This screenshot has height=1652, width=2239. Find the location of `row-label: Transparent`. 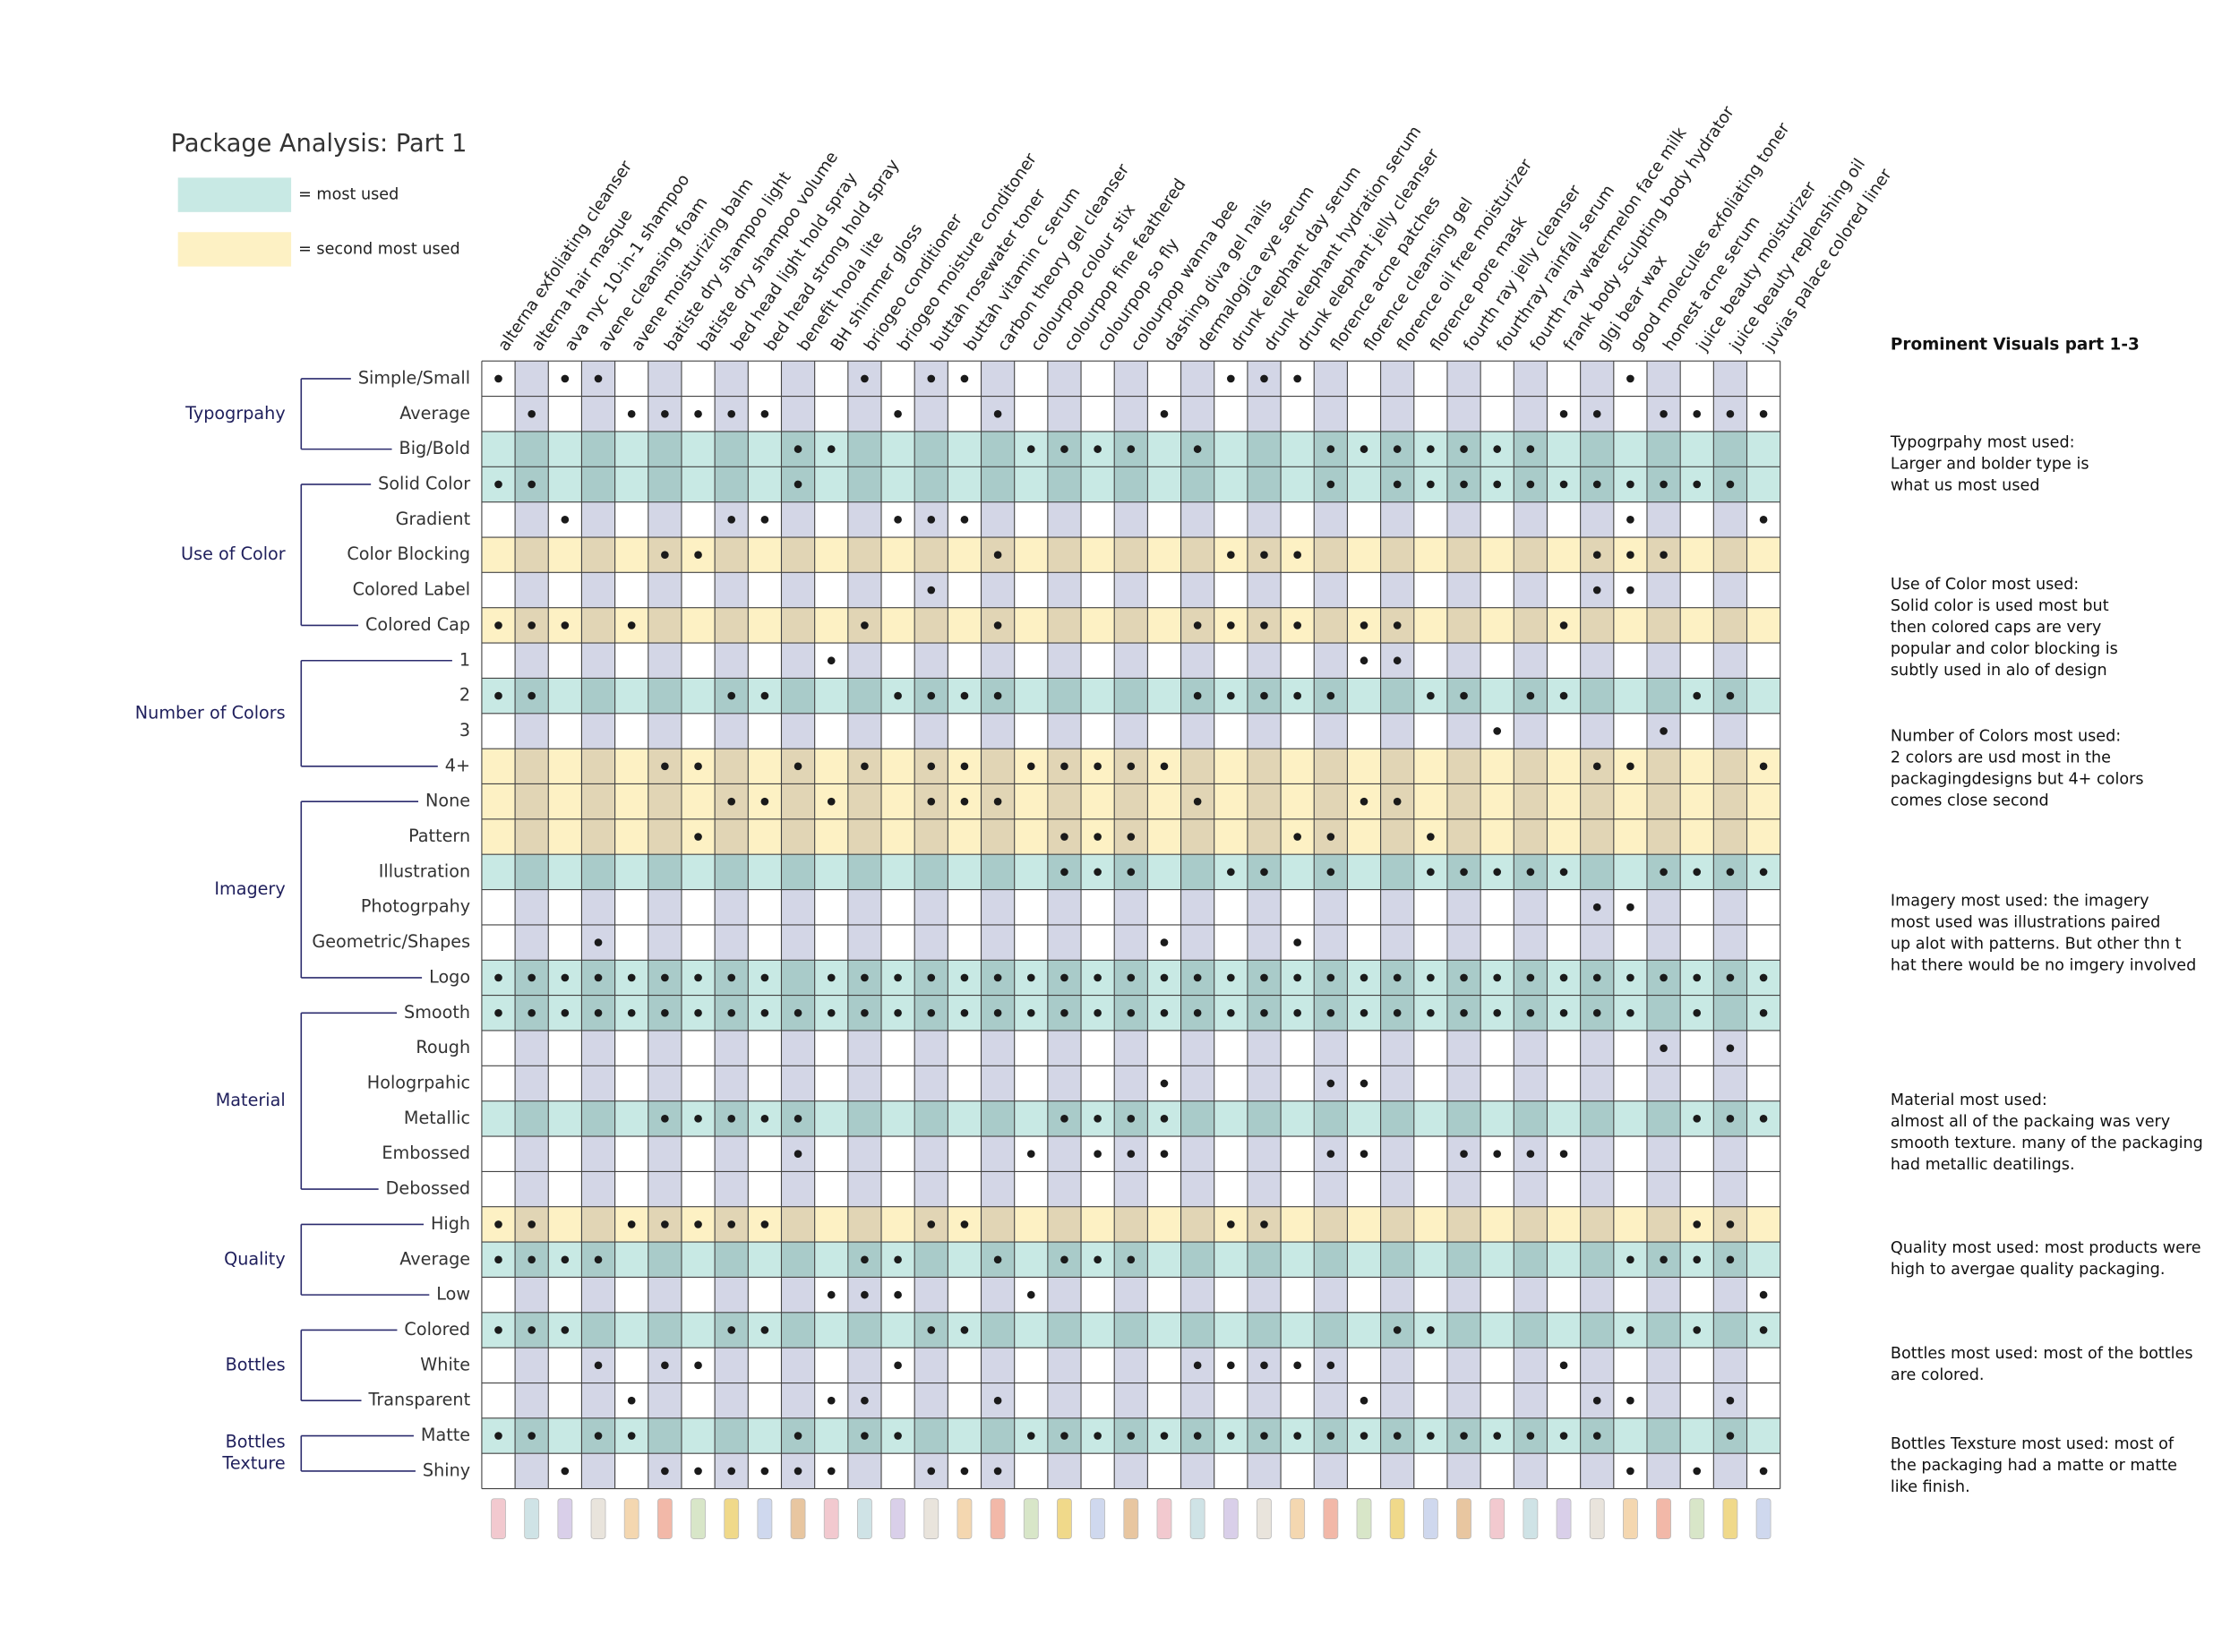

row-label: Transparent is located at coordinates (419, 1400).